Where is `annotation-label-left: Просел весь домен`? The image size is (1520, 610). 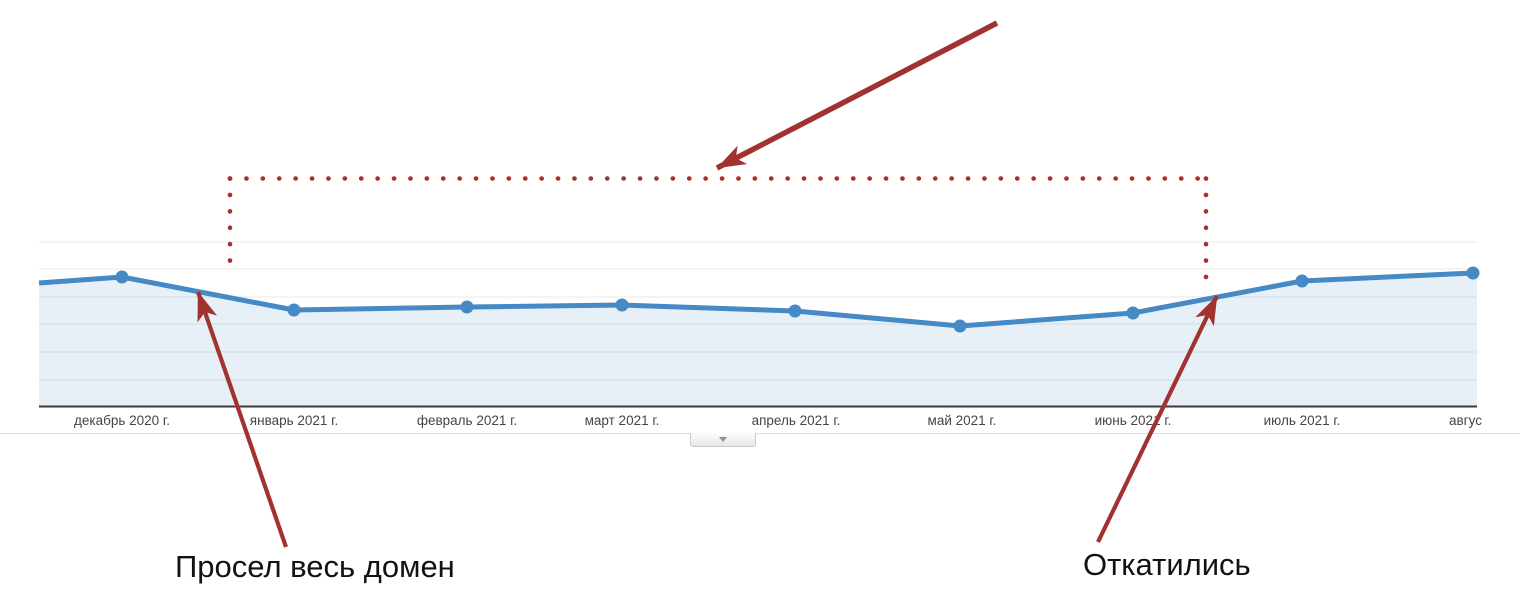
annotation-label-left: Просел весь домен is located at coordinates (315, 566).